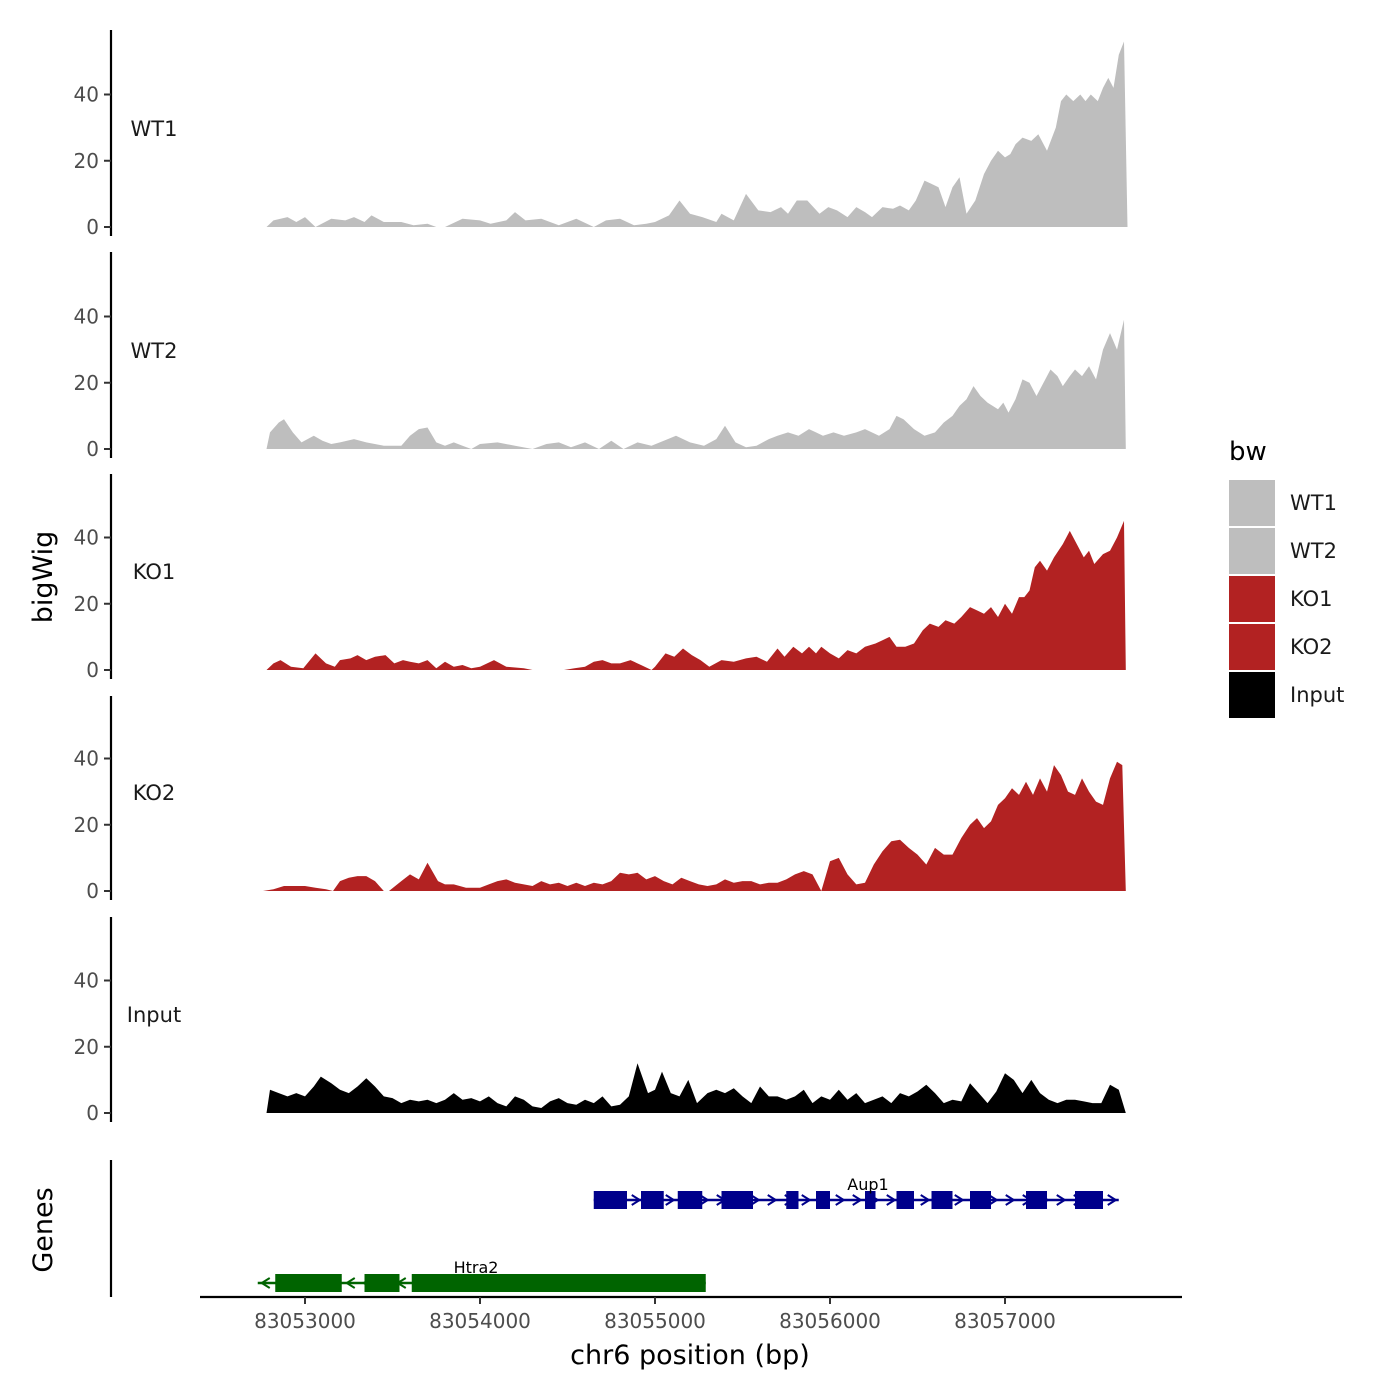 Image resolution: width=1400 pixels, height=1400 pixels. I want to click on x-tick-label: 83056000, so click(830, 1321).